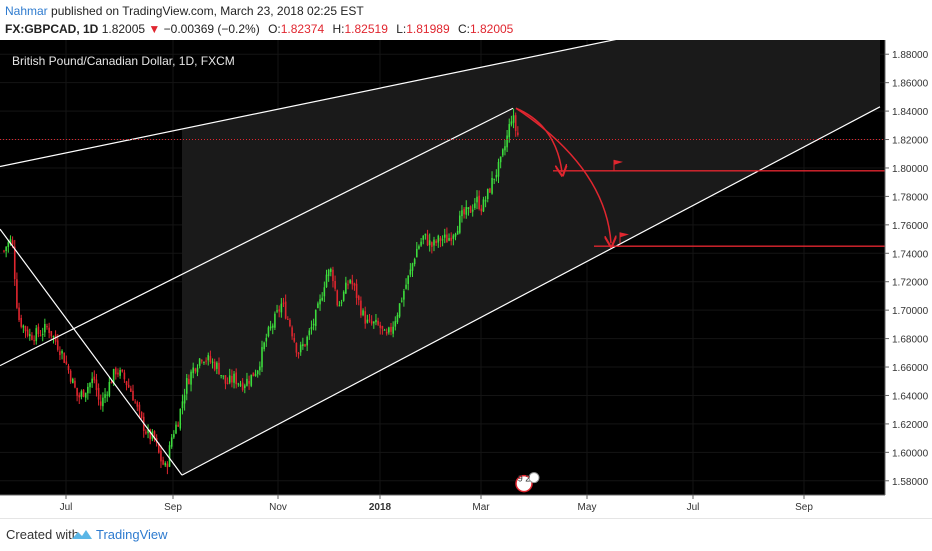  Describe the element at coordinates (26, 11) in the screenshot. I see `author-link: Nahmar` at that location.